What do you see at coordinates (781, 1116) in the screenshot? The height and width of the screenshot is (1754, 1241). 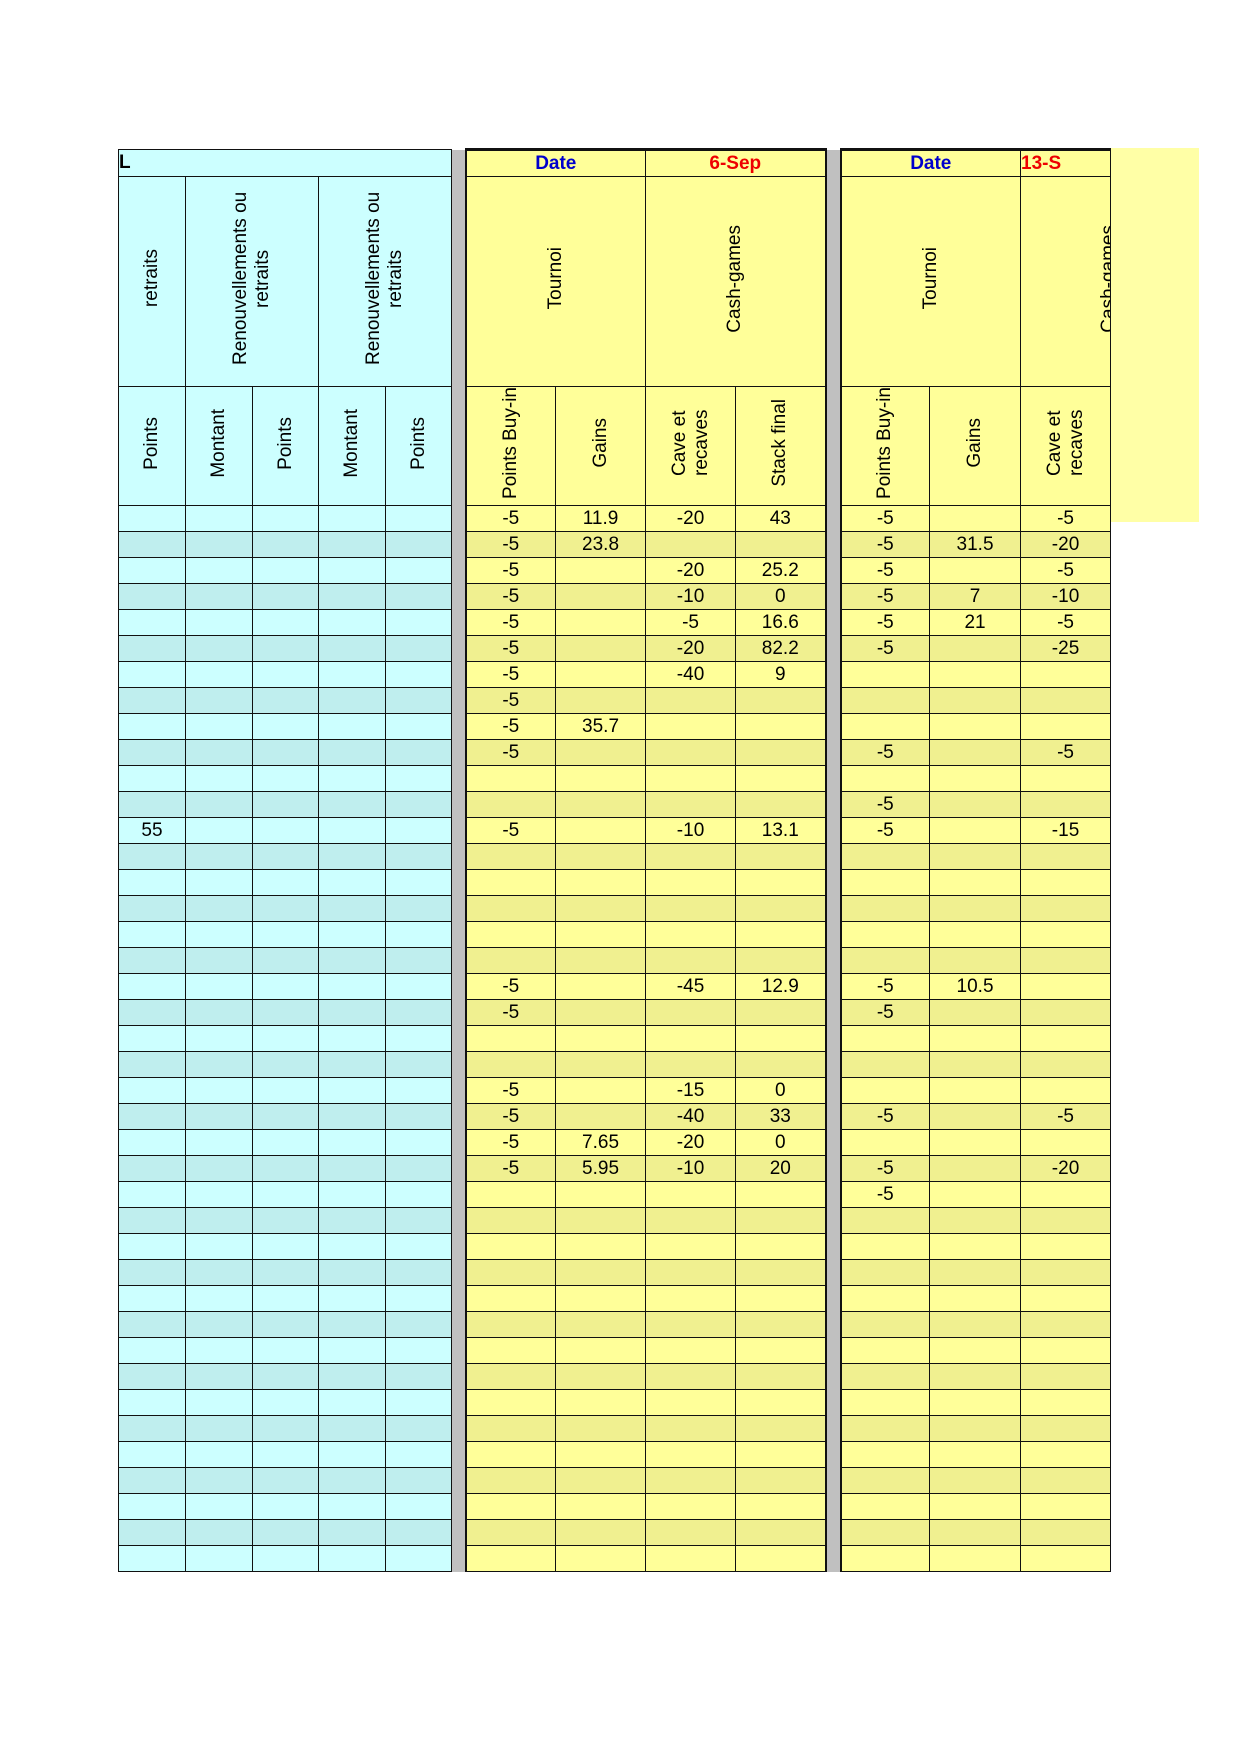 I see `table-cell: 33` at bounding box center [781, 1116].